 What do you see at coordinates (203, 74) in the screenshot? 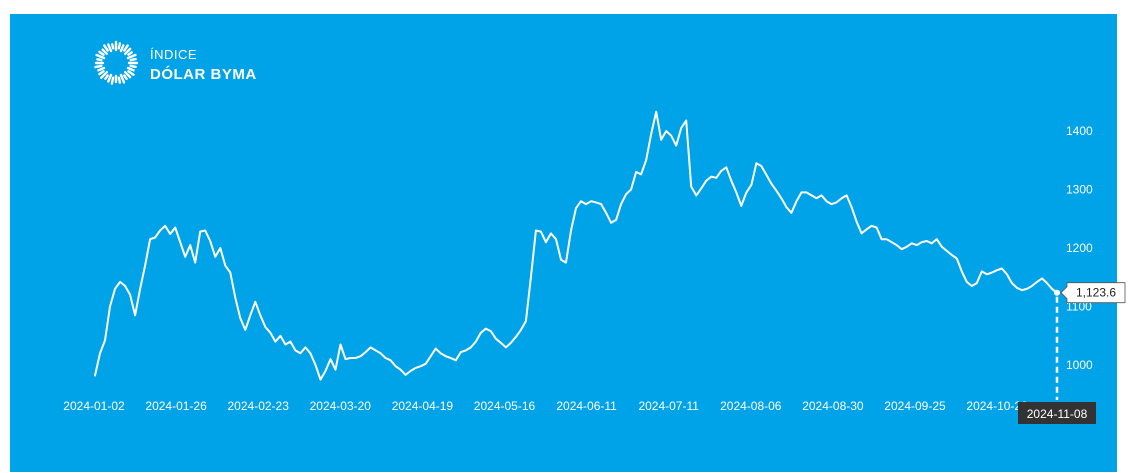
I see `brand-line2: DÓLAR BYMA` at bounding box center [203, 74].